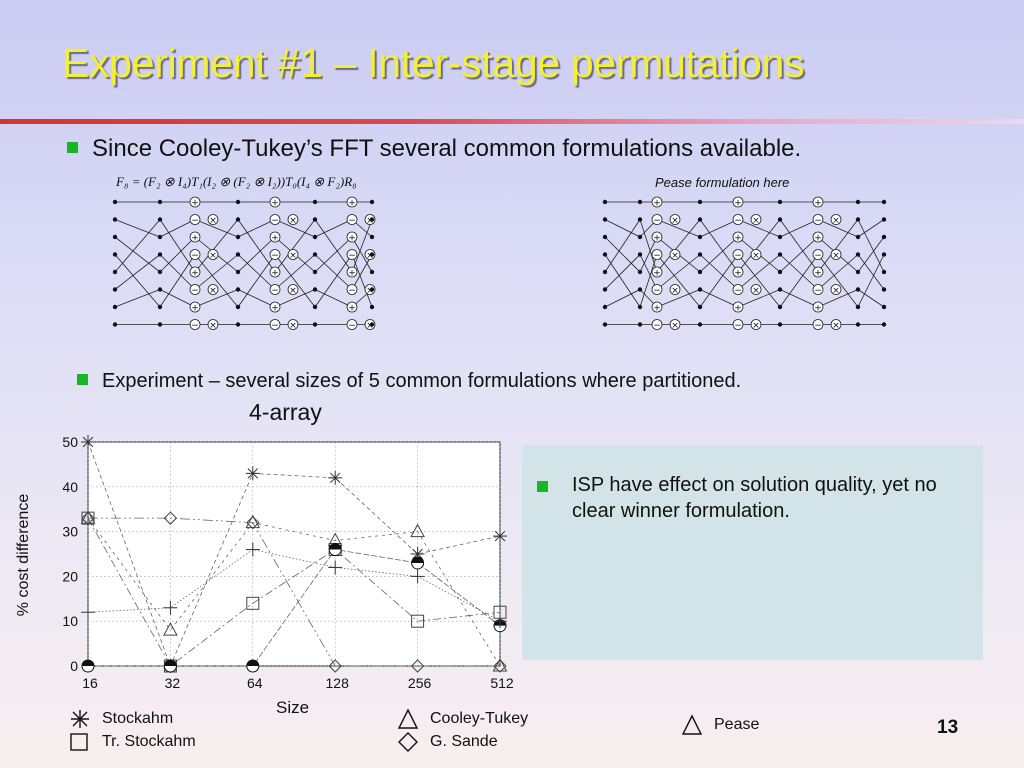 Image resolution: width=1024 pixels, height=768 pixels. What do you see at coordinates (502, 683) in the screenshot?
I see `x-tick-label: 512` at bounding box center [502, 683].